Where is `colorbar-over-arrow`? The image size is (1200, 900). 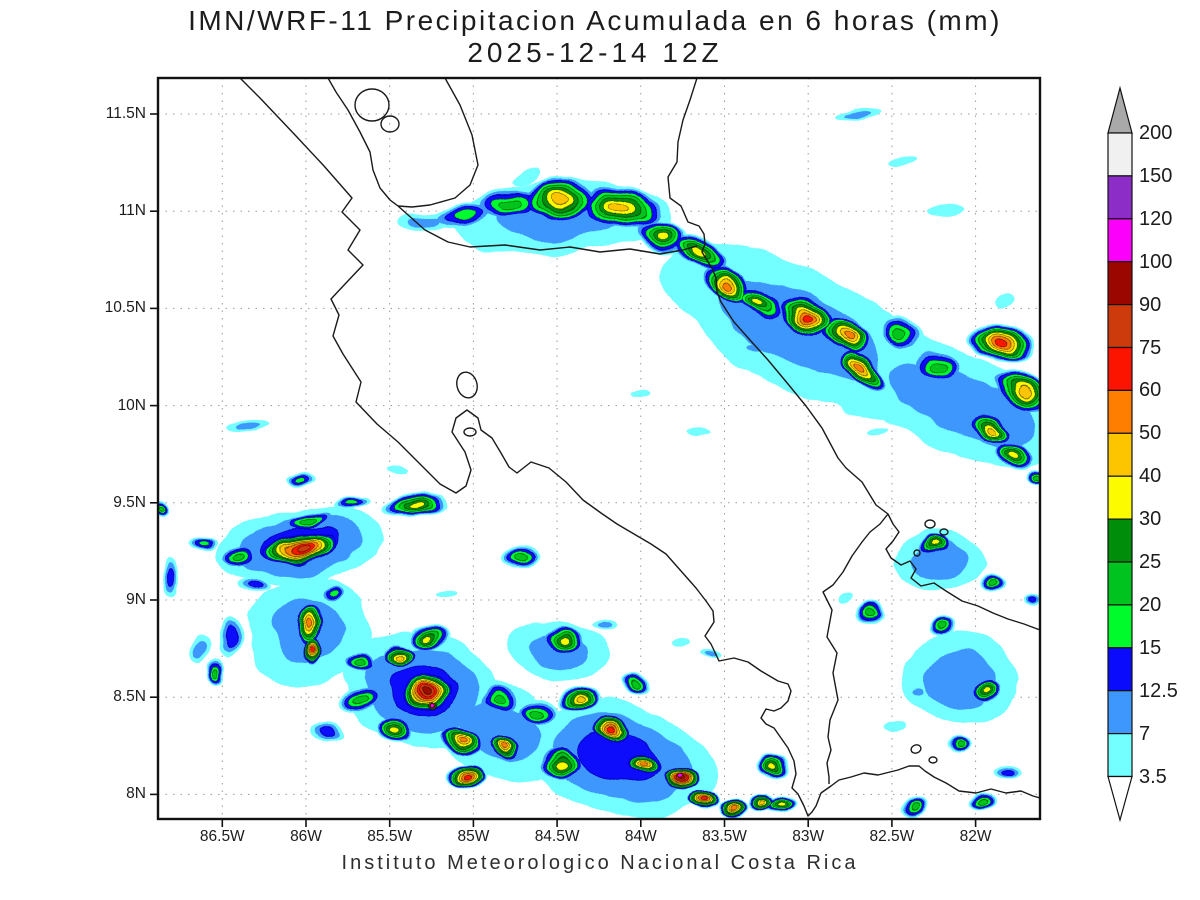
colorbar-over-arrow is located at coordinates (1120, 109).